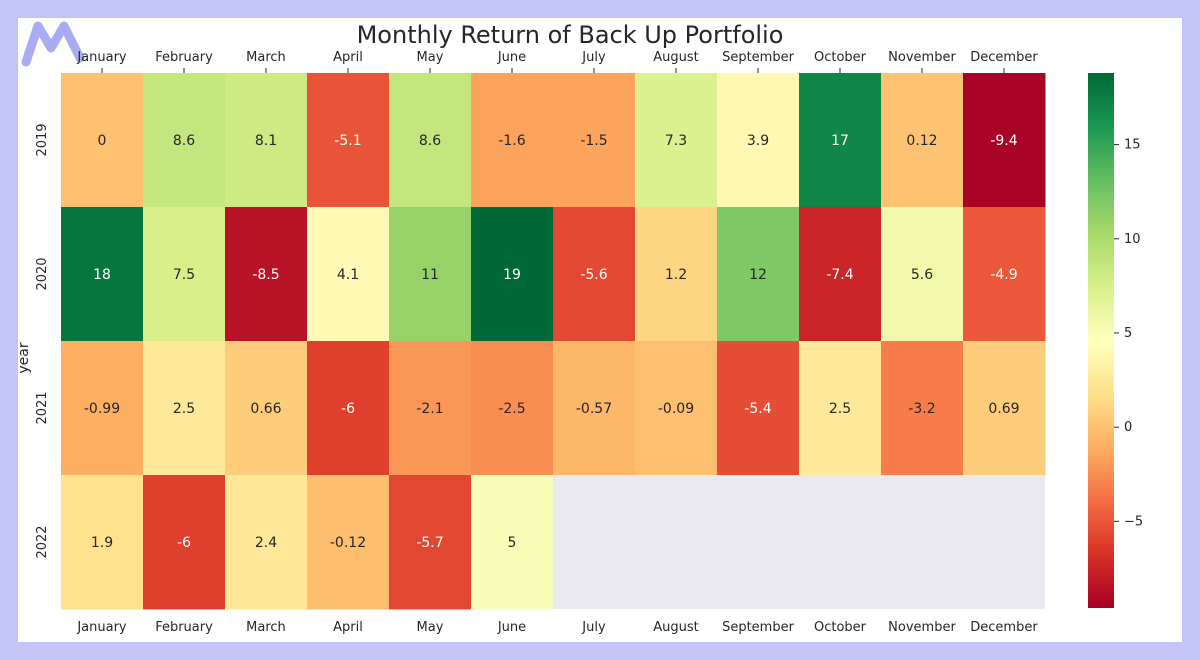 This screenshot has height=660, width=1200. I want to click on bottom-month-label: October, so click(840, 627).